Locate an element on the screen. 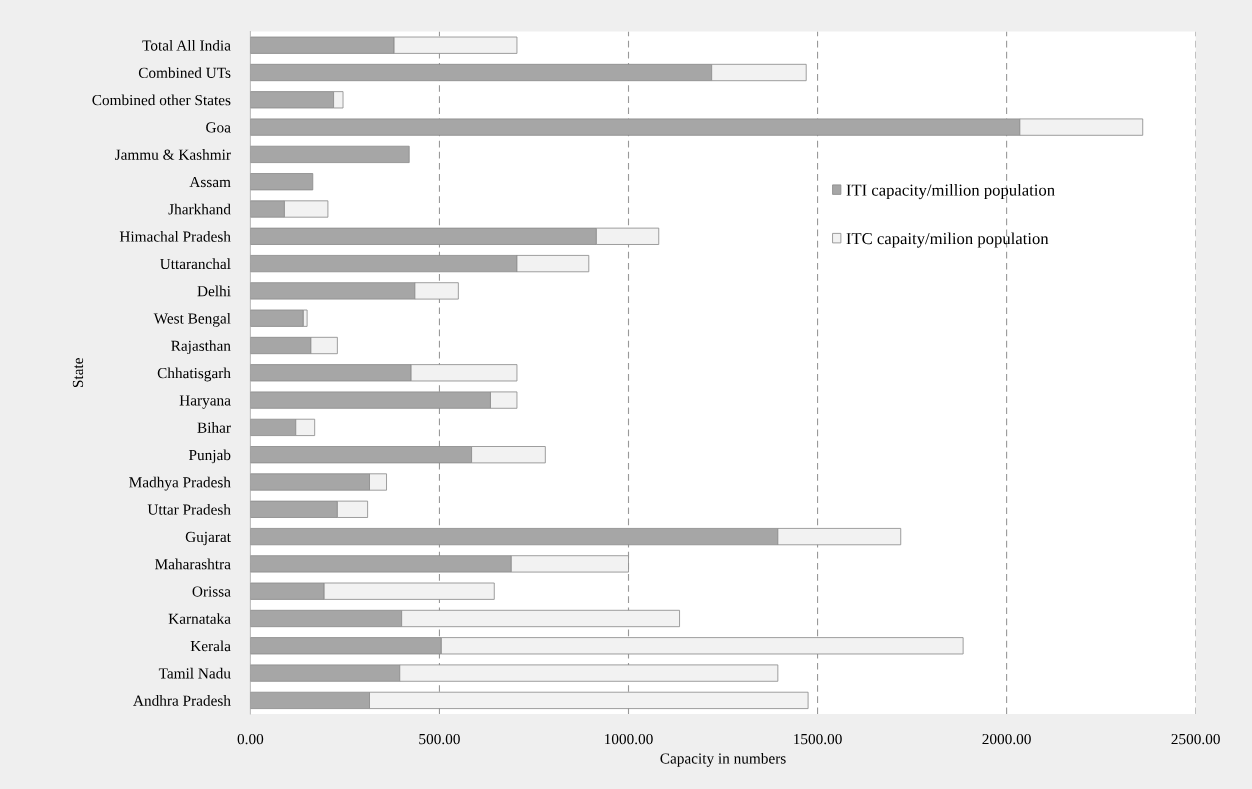 This screenshot has height=789, width=1252. y-tick-label: Combined other States is located at coordinates (161, 100).